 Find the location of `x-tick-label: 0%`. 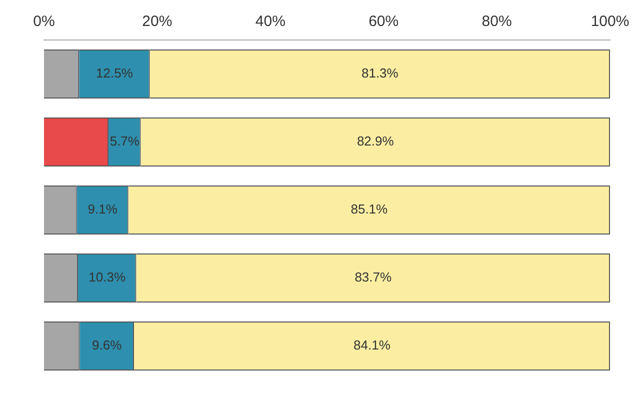

x-tick-label: 0% is located at coordinates (44, 21).